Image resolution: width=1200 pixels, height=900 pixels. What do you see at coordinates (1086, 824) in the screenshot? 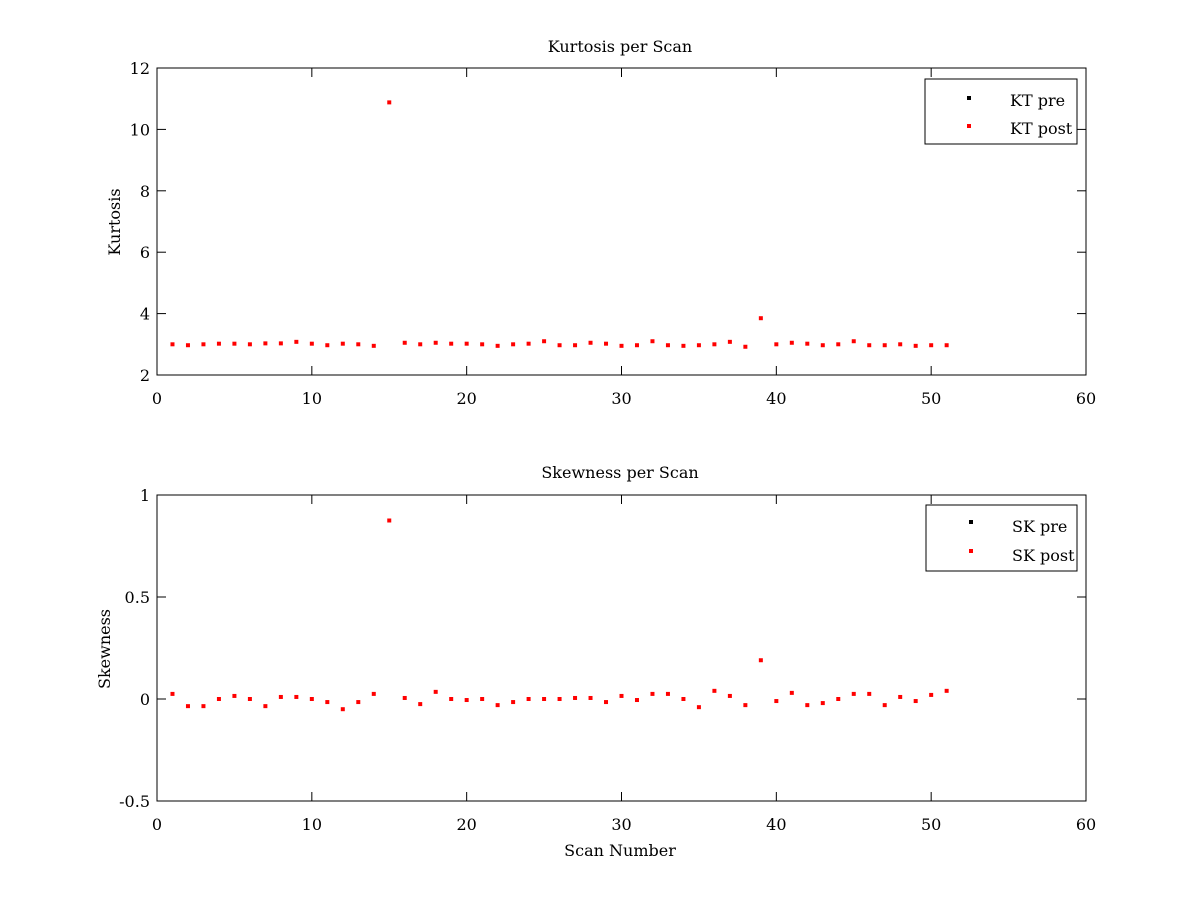
I see `x-tick-label: 60` at bounding box center [1086, 824].